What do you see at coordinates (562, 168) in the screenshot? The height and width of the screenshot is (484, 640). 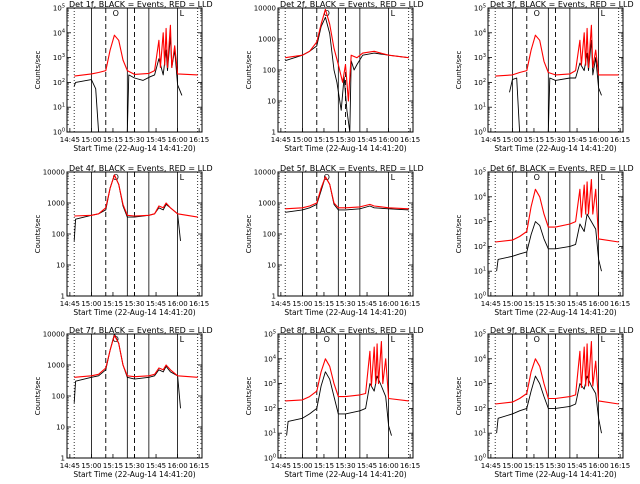 I see `panel-title: Det 6f, BLACK = Events, RED = LLD` at bounding box center [562, 168].